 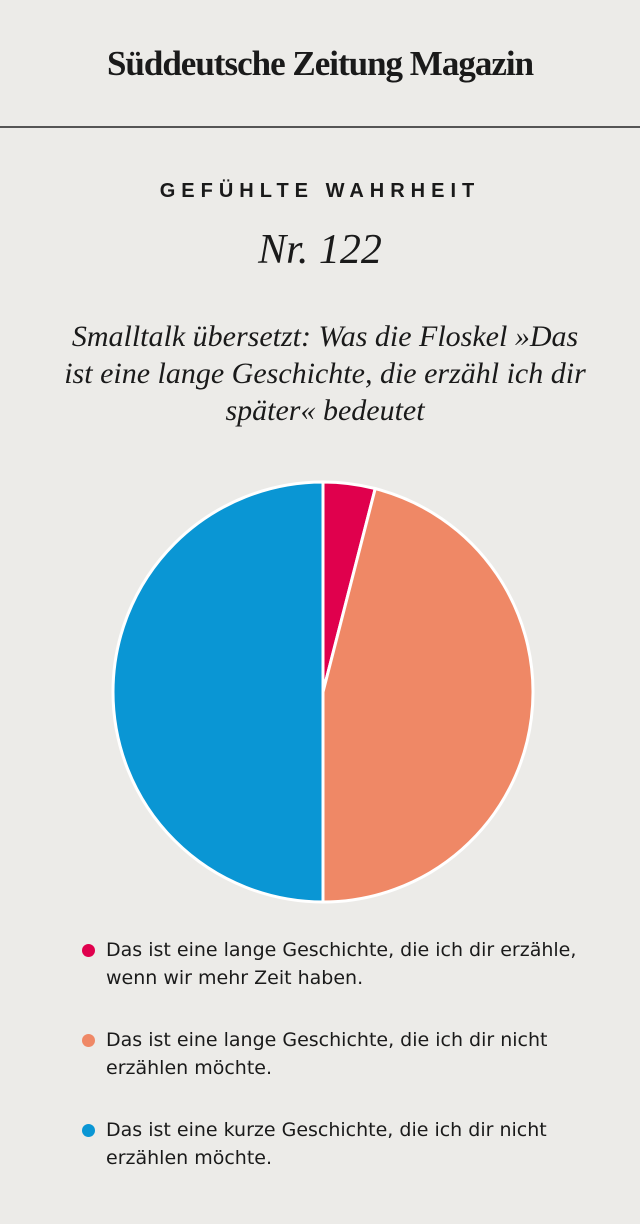 I want to click on masthead-bar: Süddeutsche Zeitung Magazin, so click(x=320, y=64).